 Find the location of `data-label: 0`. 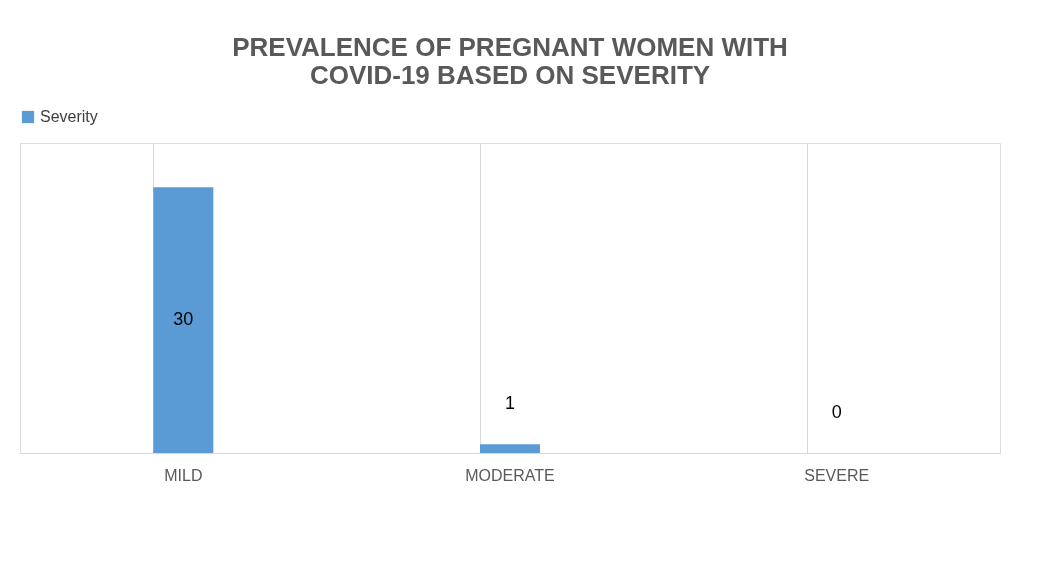

data-label: 0 is located at coordinates (836, 412).